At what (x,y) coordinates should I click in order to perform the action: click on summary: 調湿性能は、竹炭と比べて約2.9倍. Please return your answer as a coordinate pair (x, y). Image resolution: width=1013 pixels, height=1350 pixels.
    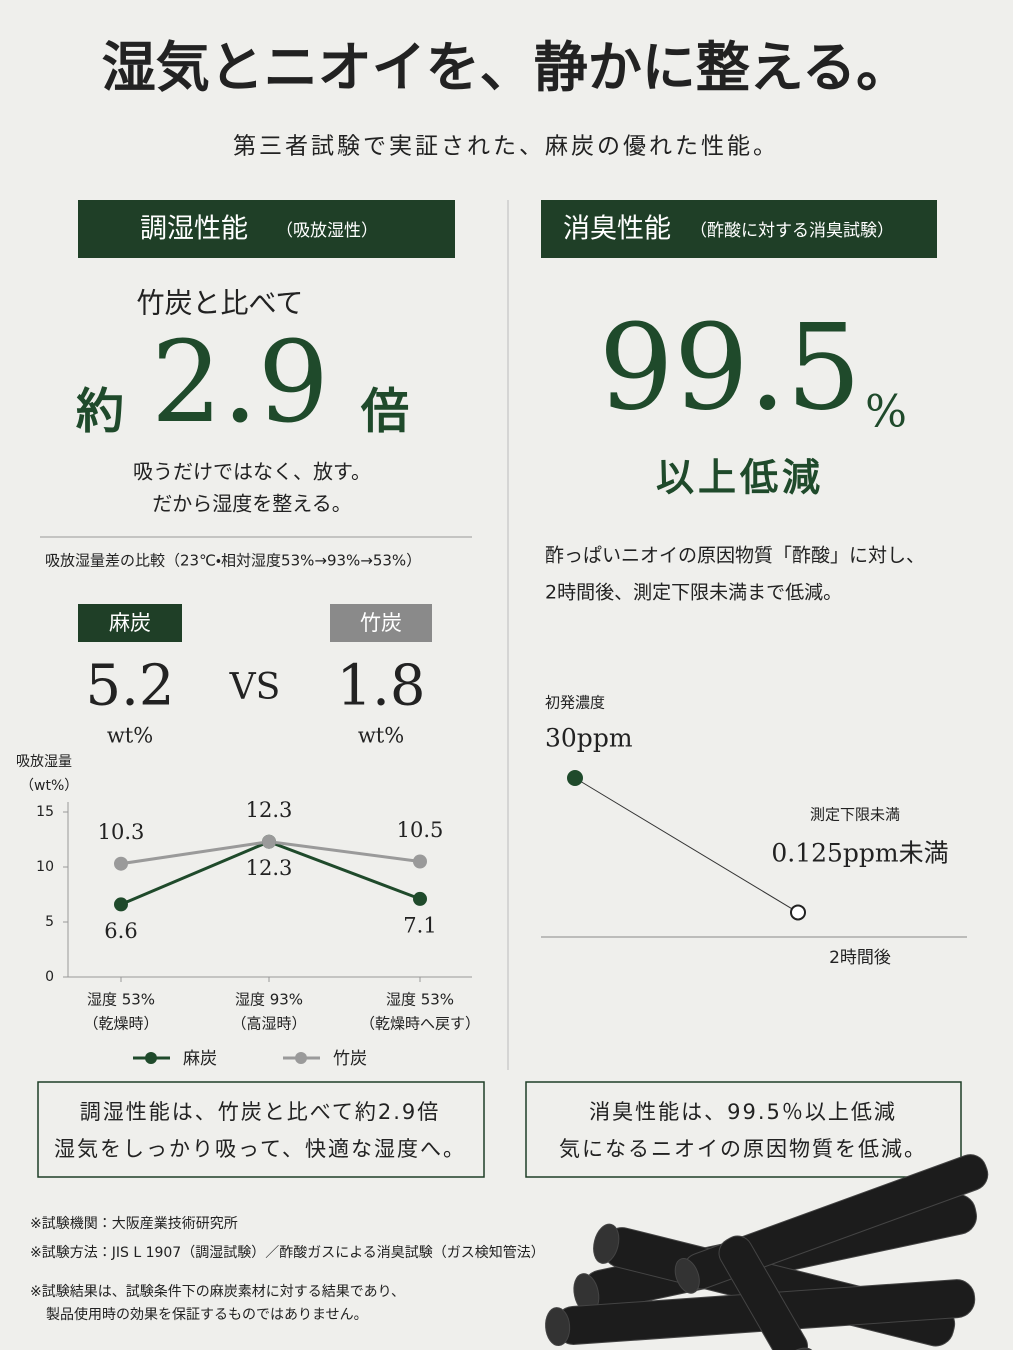
    Looking at the image, I should click on (260, 1112).